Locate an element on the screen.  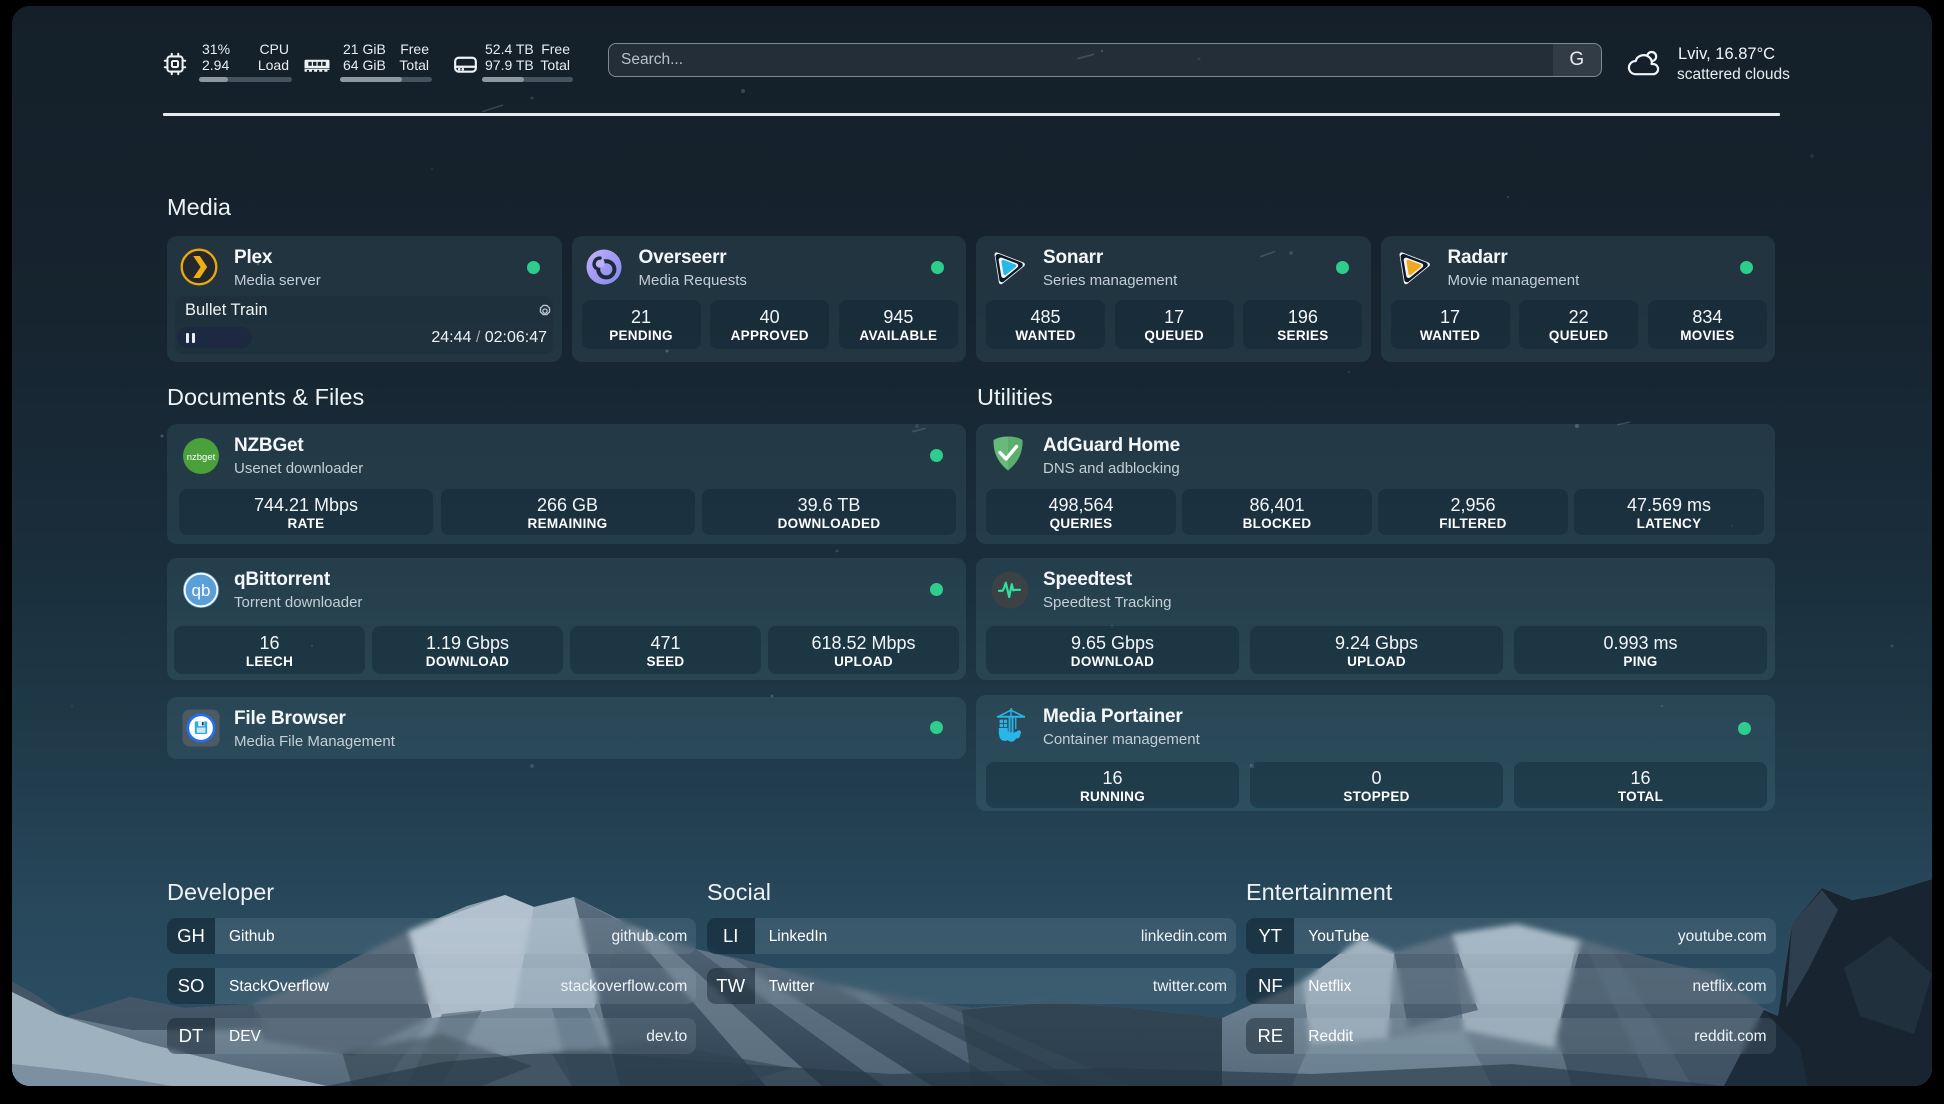
svg-text: qb is located at coordinates (201, 590).